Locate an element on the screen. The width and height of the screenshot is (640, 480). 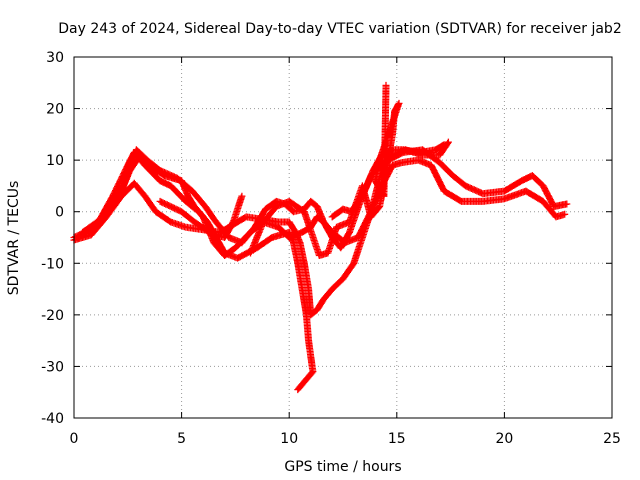
y-tick-label: -40 is located at coordinates (52, 419).